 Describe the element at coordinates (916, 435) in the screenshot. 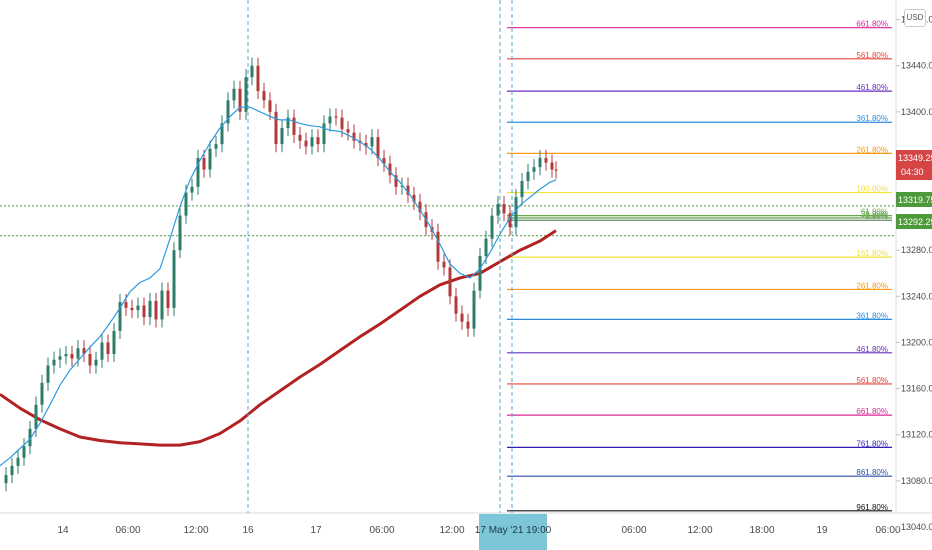

I see `price-tick-label: 13120.00` at that location.